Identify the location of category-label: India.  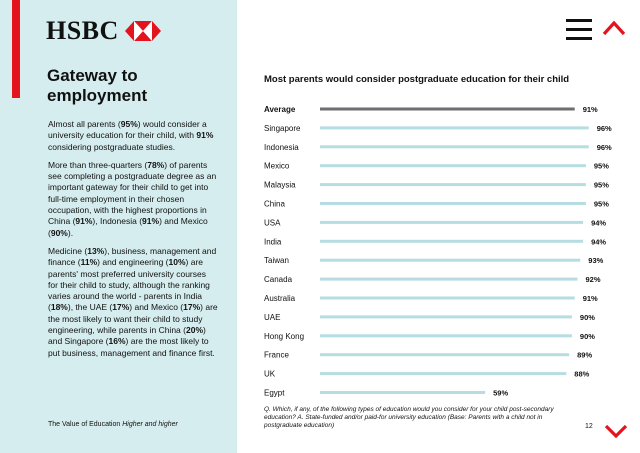
(273, 241).